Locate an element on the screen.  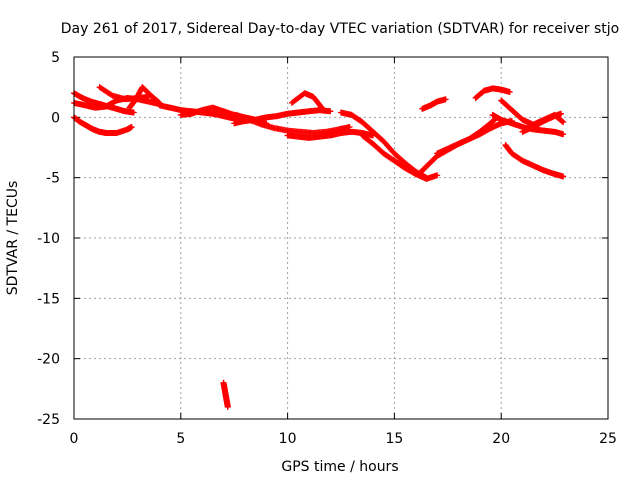
y-tick-label: -5 is located at coordinates (53, 179).